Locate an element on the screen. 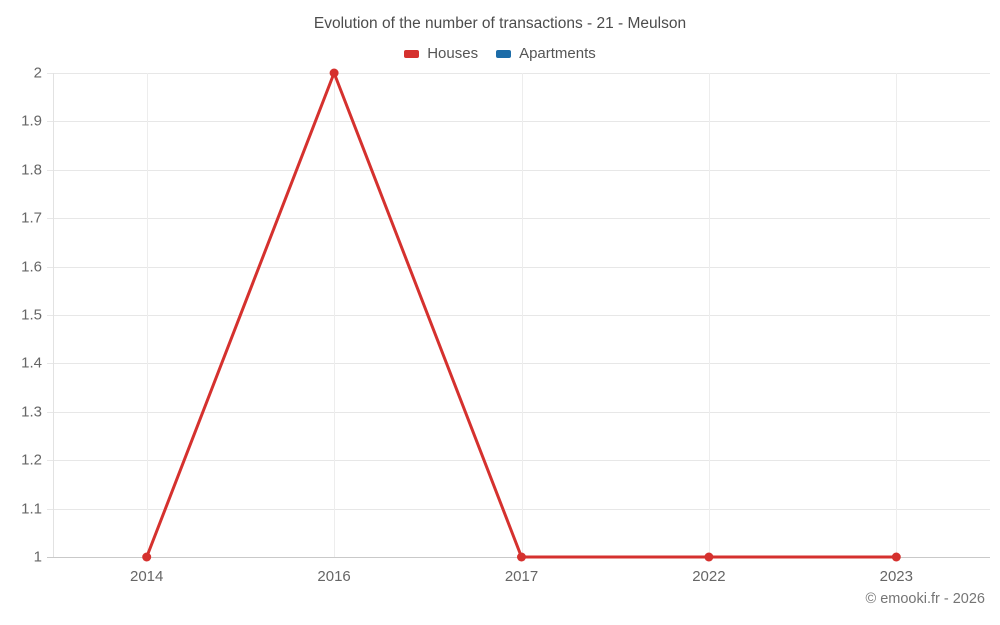 This screenshot has height=625, width=1000. y-axis-tick-label: 1.9 is located at coordinates (31, 121).